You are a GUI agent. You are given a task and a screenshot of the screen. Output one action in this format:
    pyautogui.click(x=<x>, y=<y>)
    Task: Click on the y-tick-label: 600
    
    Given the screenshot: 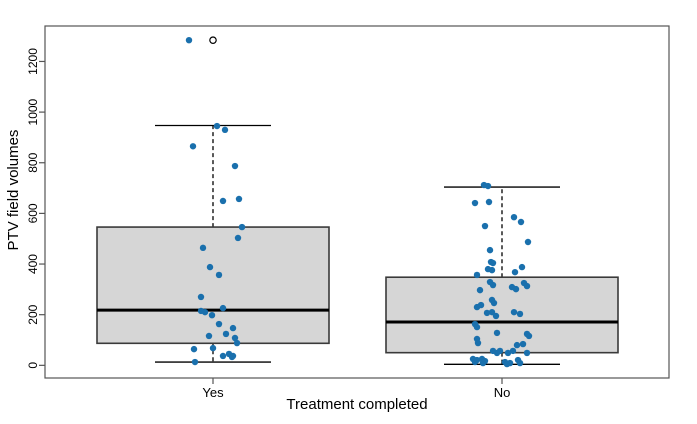 What is the action you would take?
    pyautogui.click(x=33, y=213)
    